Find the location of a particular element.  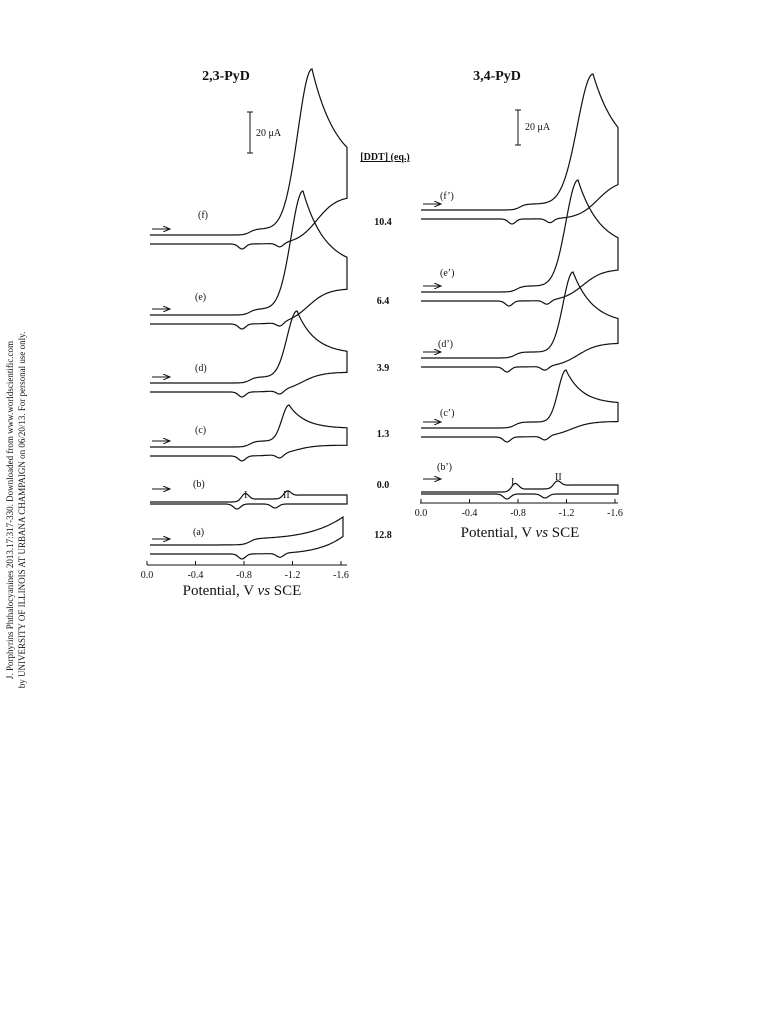

curve-label: (c’) is located at coordinates (447, 413).